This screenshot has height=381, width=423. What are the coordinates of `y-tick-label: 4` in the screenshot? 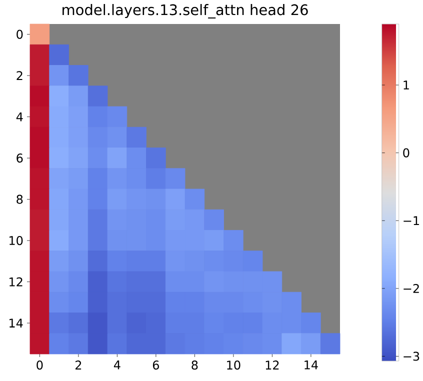 It's located at (19, 117).